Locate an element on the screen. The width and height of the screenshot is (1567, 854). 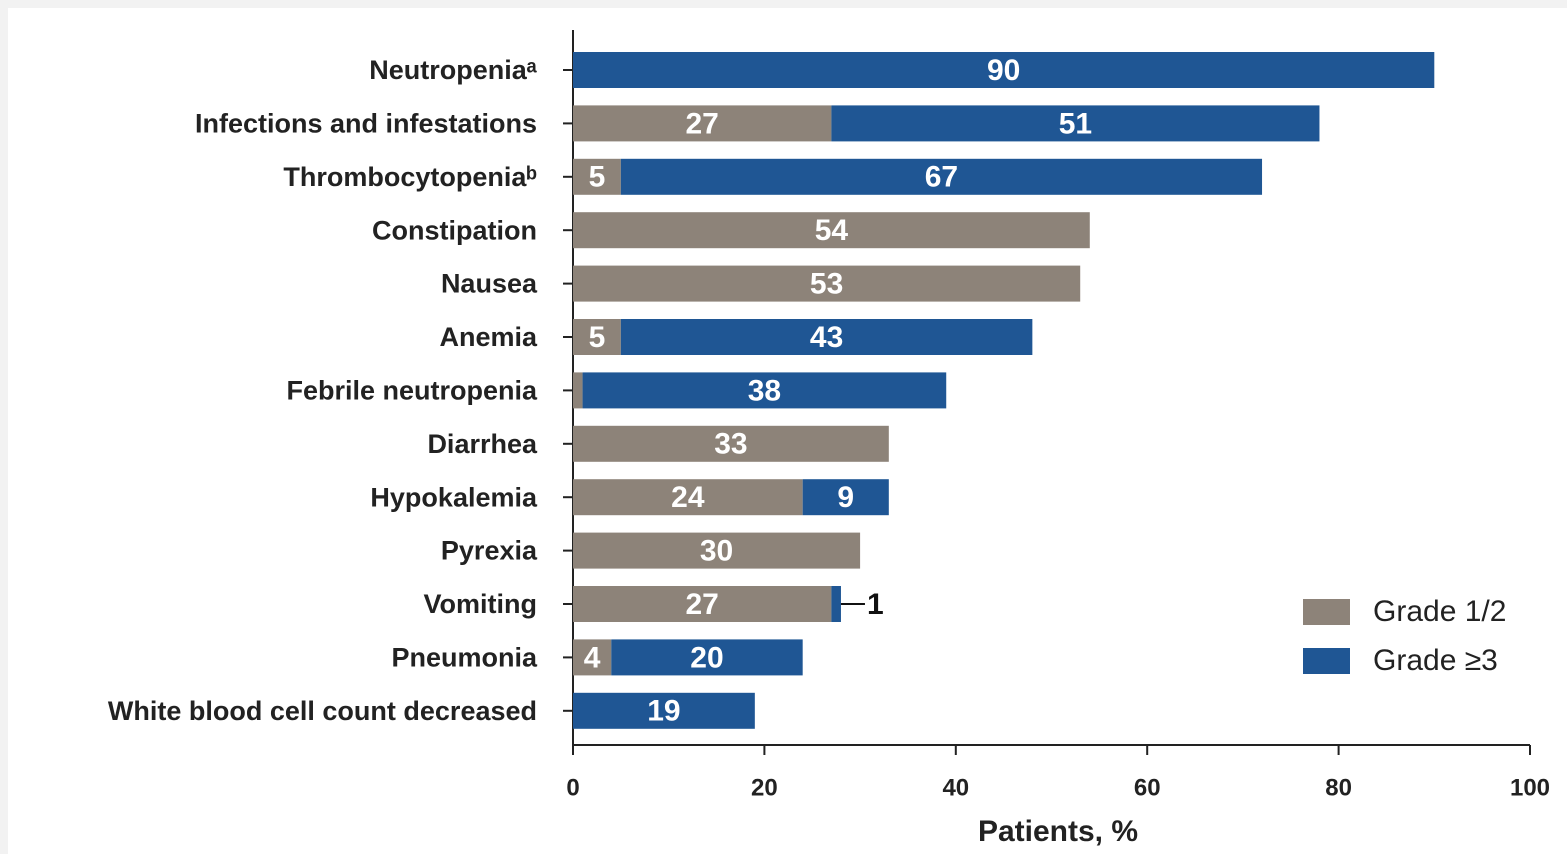
y-tick-label: Thrombocytopeniaᵇ is located at coordinates (410, 177).